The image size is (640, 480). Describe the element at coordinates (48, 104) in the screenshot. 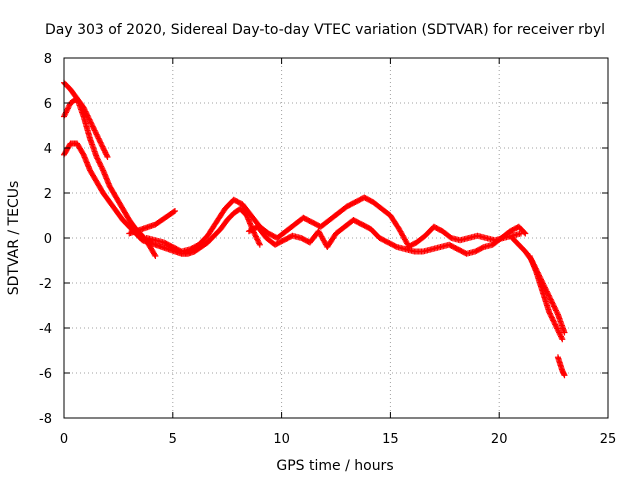

I see `y-tick-label: 6` at that location.